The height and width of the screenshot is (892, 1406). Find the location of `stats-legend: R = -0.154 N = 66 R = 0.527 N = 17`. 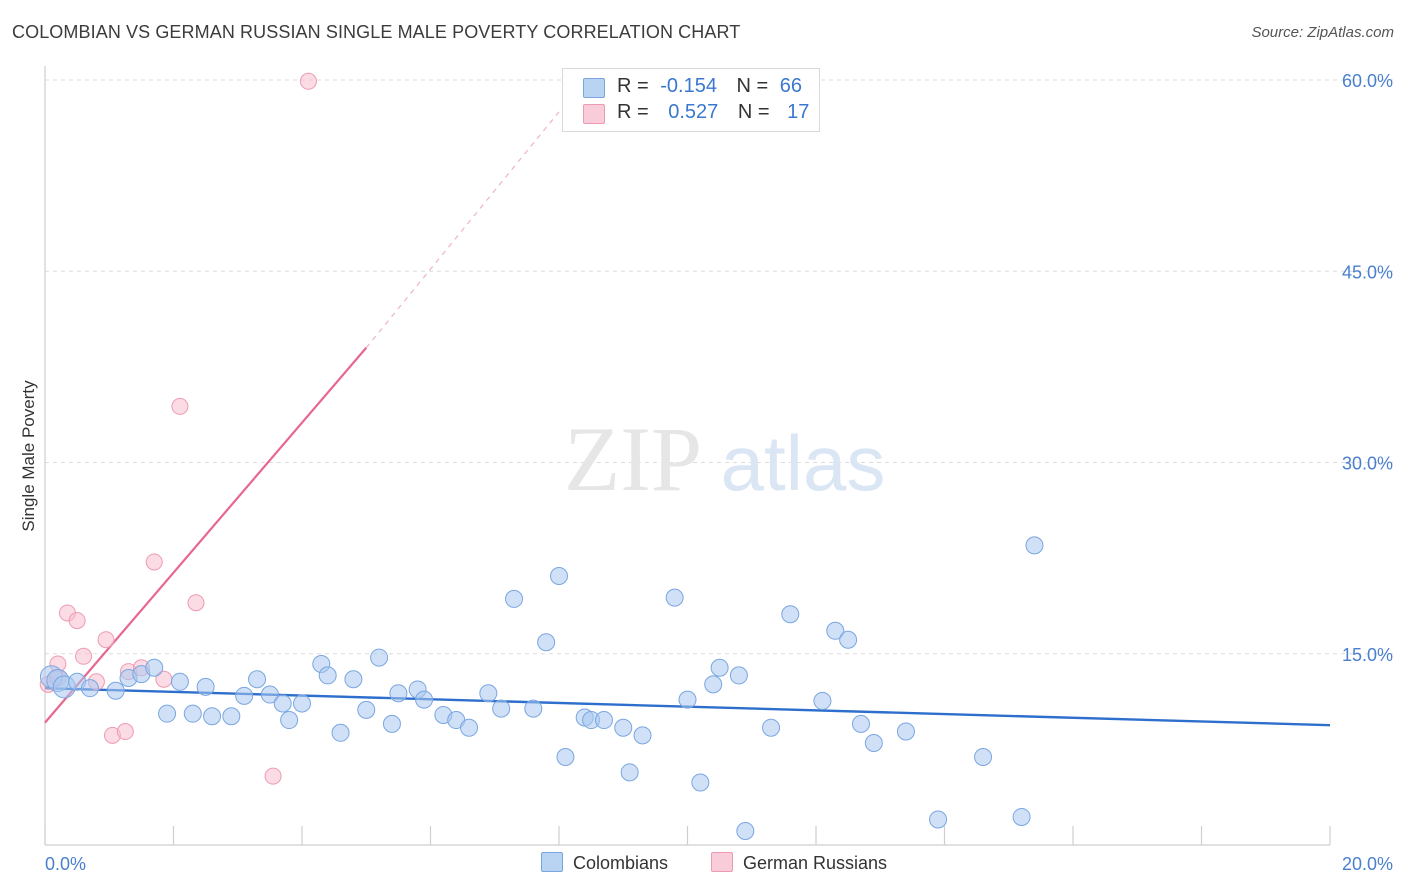

stats-legend: R = -0.154 N = 66 R = 0.527 N = 17 is located at coordinates (691, 100).